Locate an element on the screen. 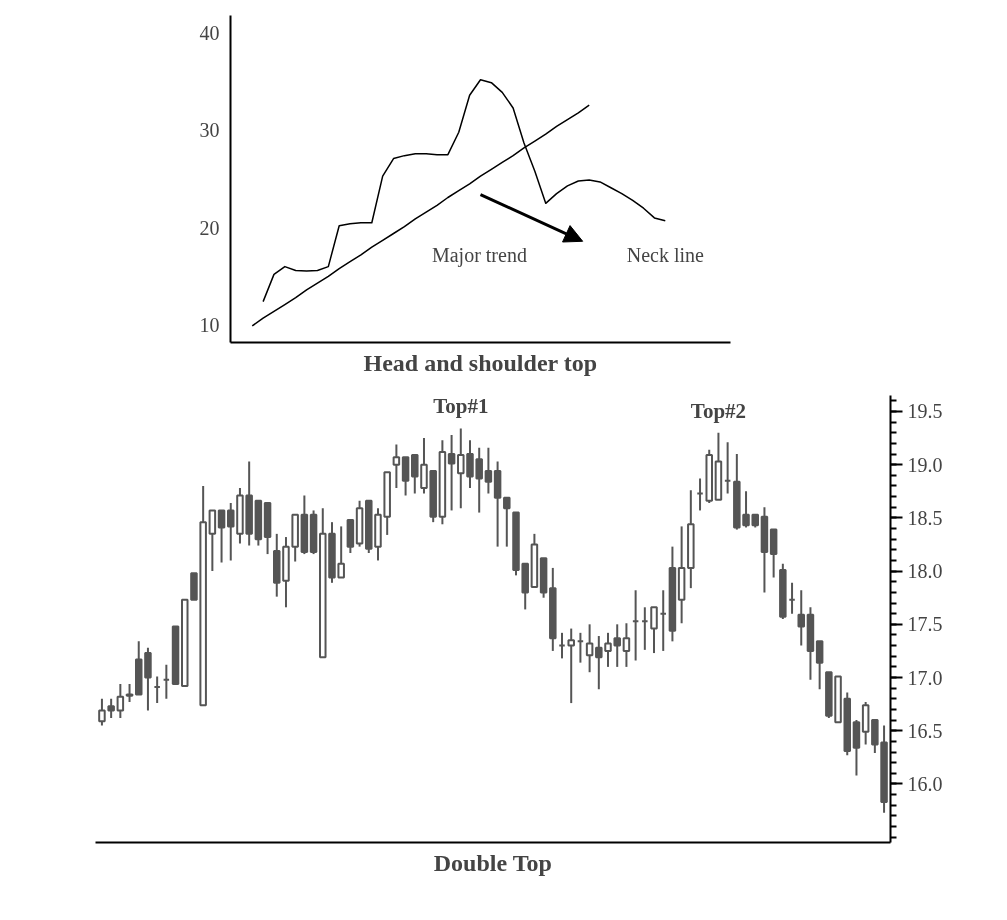 The height and width of the screenshot is (920, 1007). annotation: Major trend is located at coordinates (479, 255).